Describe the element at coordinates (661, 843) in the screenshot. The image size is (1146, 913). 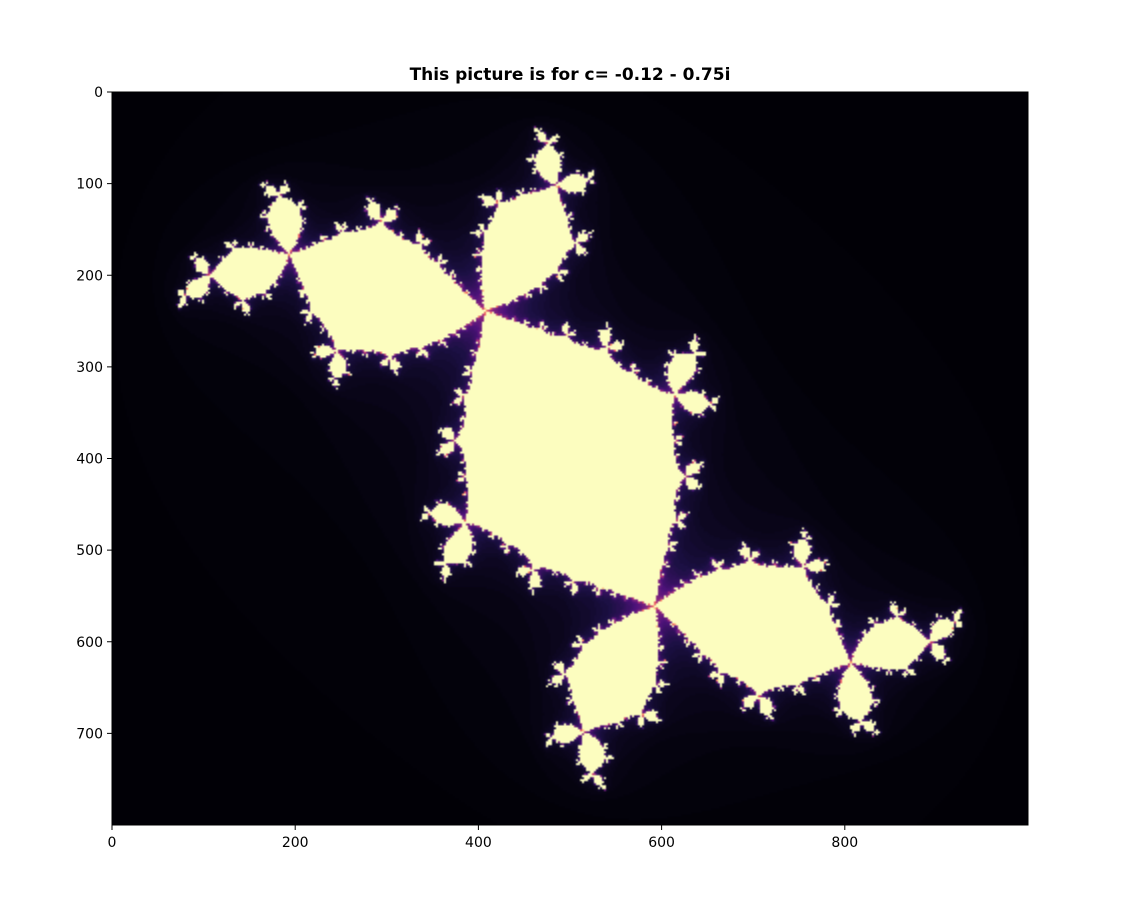
I see `x-tick-label: 600` at that location.